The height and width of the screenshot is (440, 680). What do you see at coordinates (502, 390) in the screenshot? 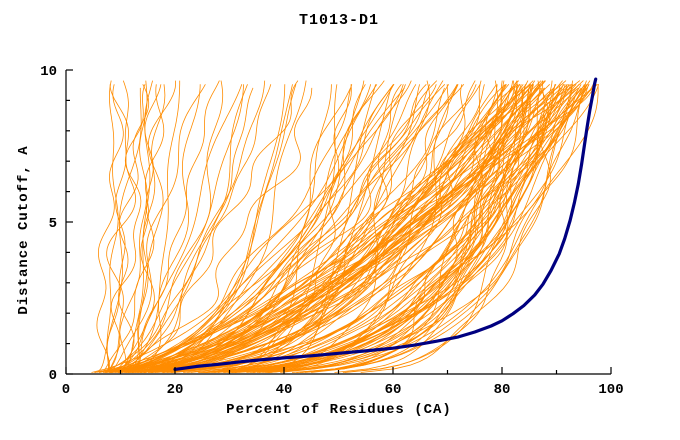
I see `x-tick-label: 80` at bounding box center [502, 390].